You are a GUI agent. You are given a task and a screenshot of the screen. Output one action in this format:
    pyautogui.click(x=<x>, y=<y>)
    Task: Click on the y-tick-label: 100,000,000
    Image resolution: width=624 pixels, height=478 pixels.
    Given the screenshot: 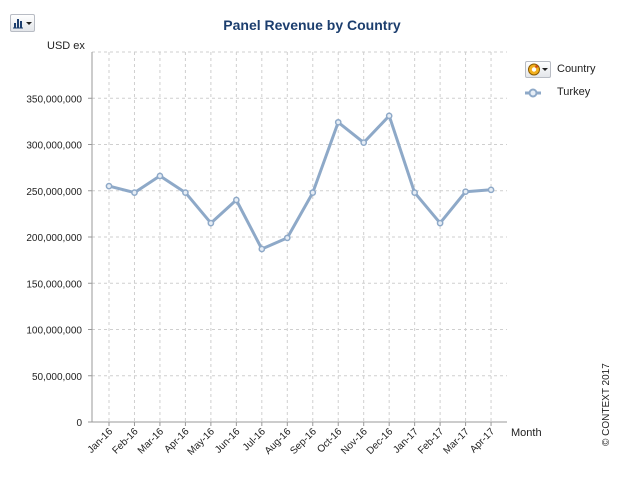 What is the action you would take?
    pyautogui.click(x=54, y=331)
    